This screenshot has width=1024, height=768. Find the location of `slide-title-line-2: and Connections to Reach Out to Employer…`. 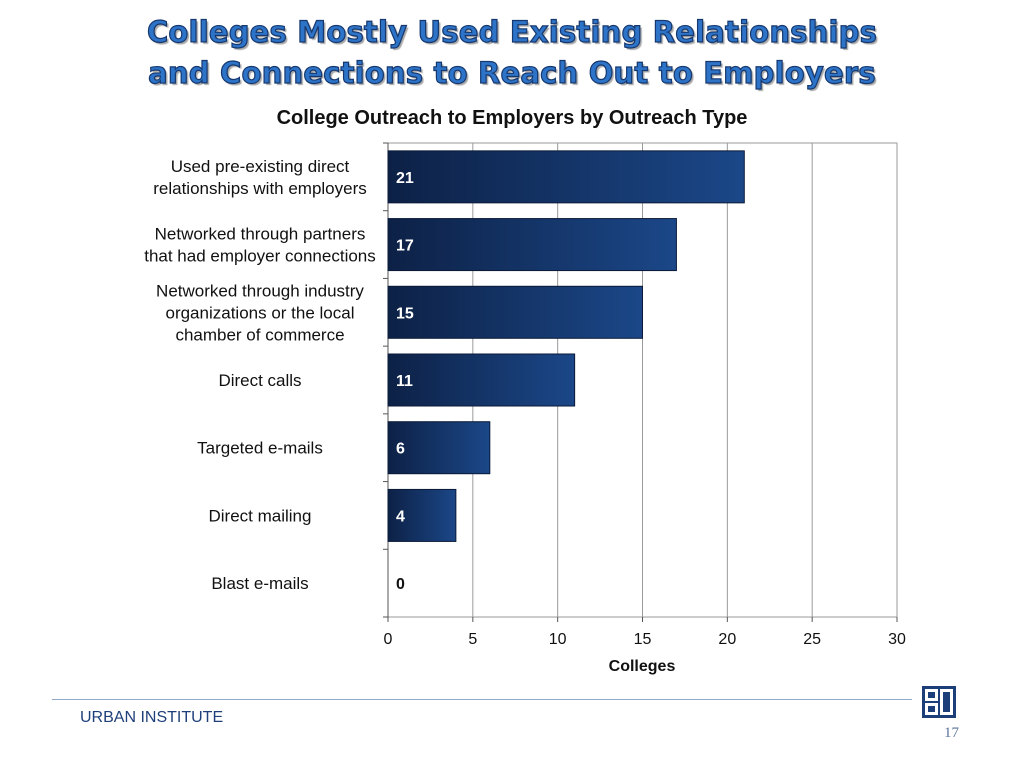

slide-title-line-2: and Connections to Reach Out to Employer… is located at coordinates (512, 72).